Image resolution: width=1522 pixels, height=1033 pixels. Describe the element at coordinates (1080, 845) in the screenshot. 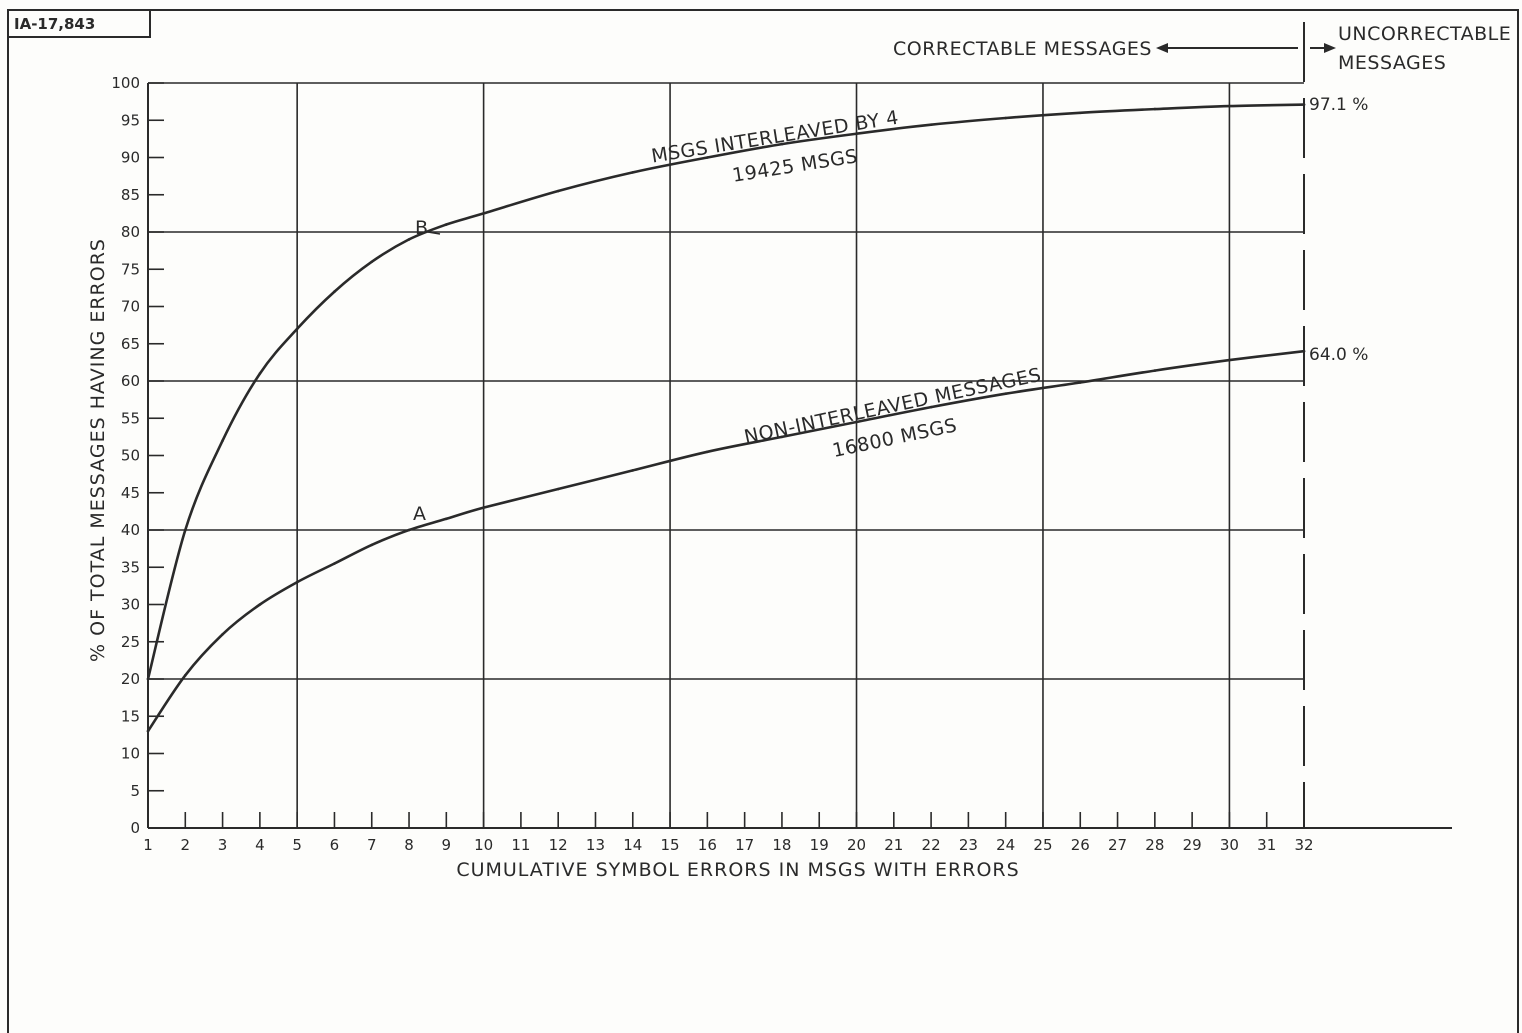

I see `x-tick-label: 26` at that location.